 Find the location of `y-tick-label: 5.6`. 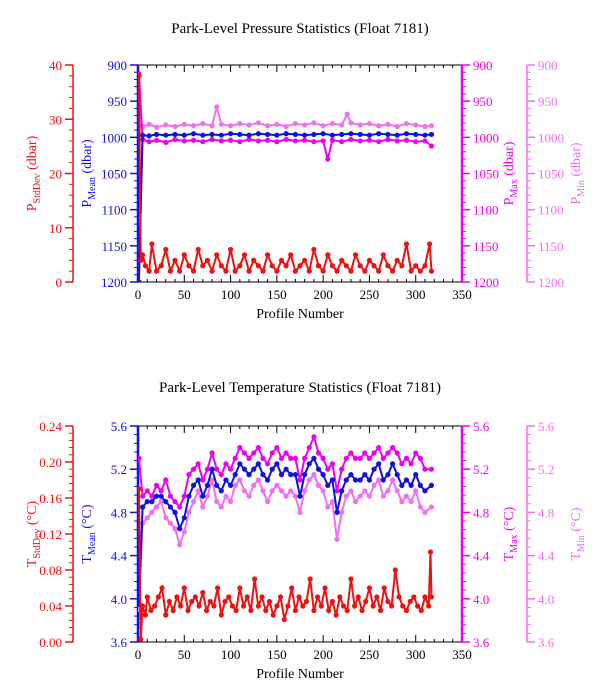

y-tick-label: 5.6 is located at coordinates (119, 426).